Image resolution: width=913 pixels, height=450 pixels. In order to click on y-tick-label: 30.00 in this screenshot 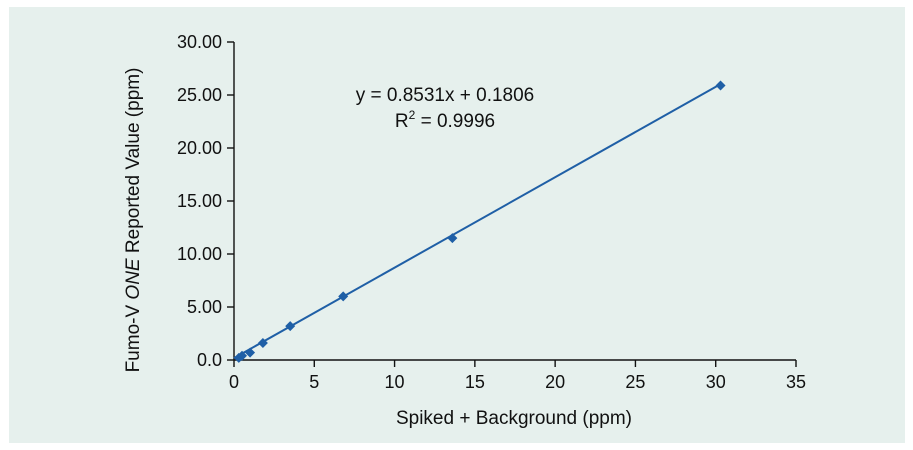, I will do `click(199, 42)`.